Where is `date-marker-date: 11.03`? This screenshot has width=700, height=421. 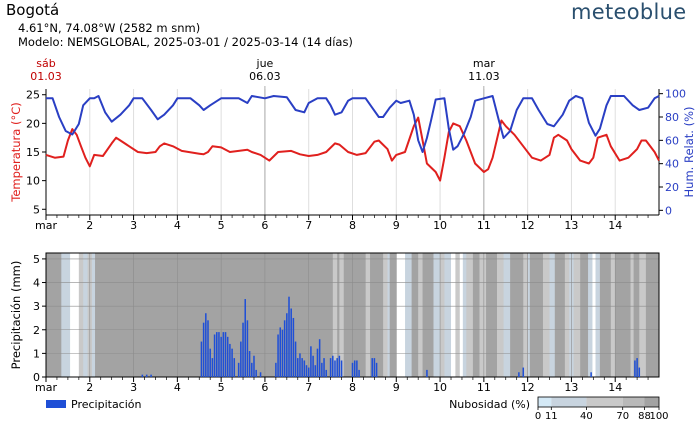
date-marker-date: 11.03 is located at coordinates (484, 76).